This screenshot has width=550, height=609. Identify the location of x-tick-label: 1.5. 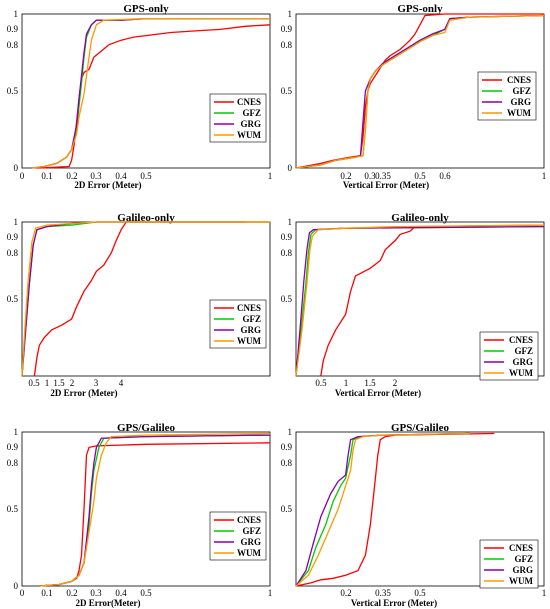
(59, 383).